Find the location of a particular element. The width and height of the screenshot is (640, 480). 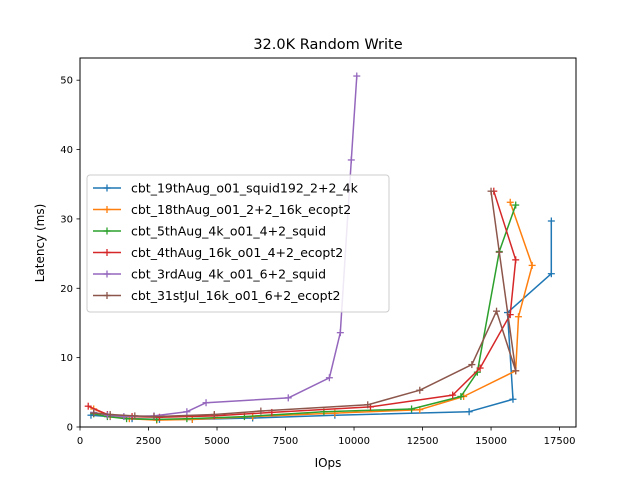

legend-label: cbt_19thAug_o01_squid192_2+2_4k is located at coordinates (245, 188).